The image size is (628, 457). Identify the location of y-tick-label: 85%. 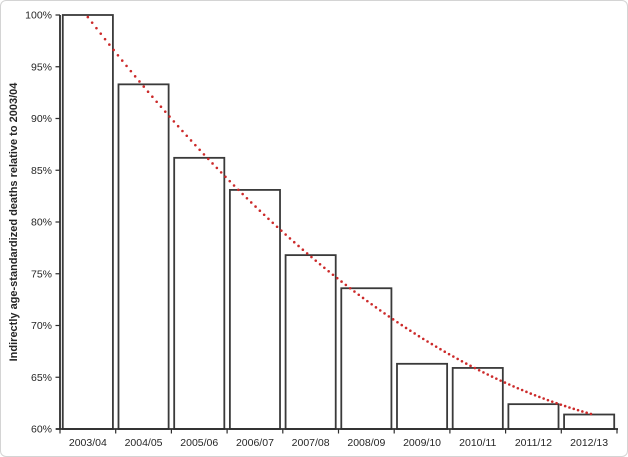
(41, 171).